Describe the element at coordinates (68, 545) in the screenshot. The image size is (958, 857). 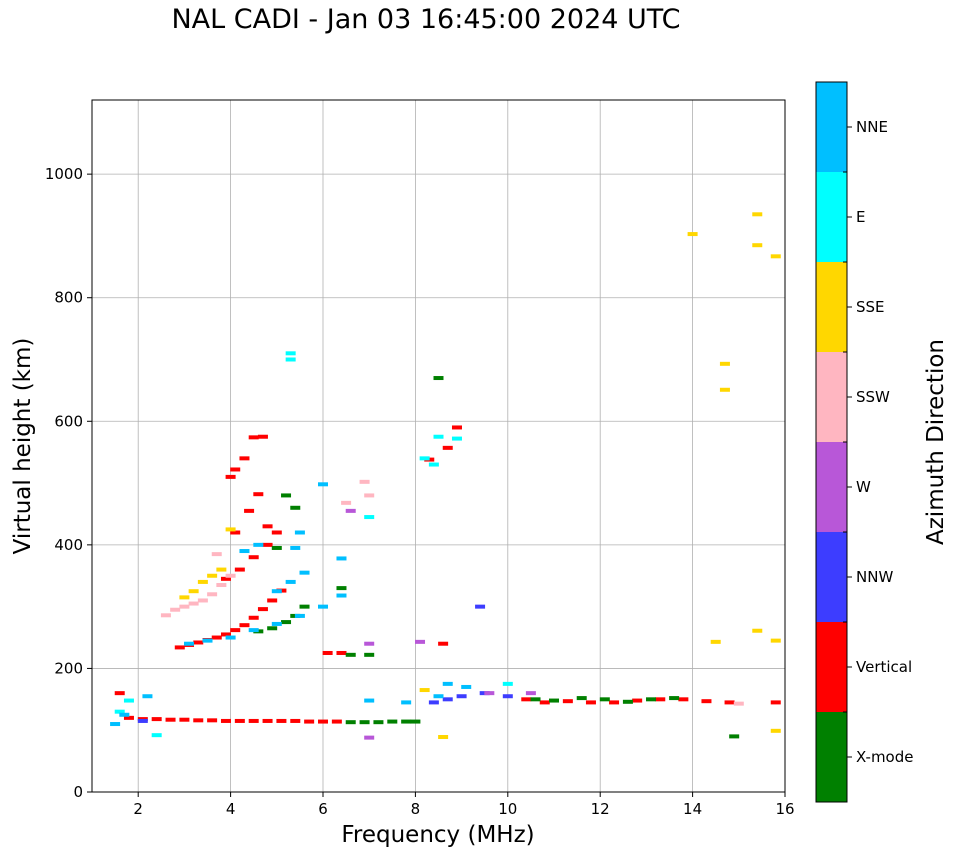
I see `y-tick-label: 400` at that location.